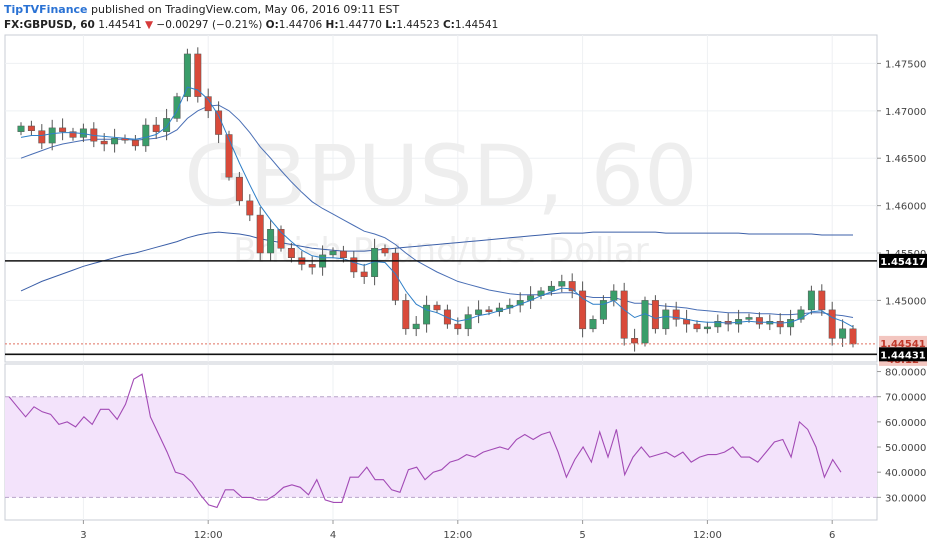  I want to click on author-link: TipTVFinance, so click(46, 9).